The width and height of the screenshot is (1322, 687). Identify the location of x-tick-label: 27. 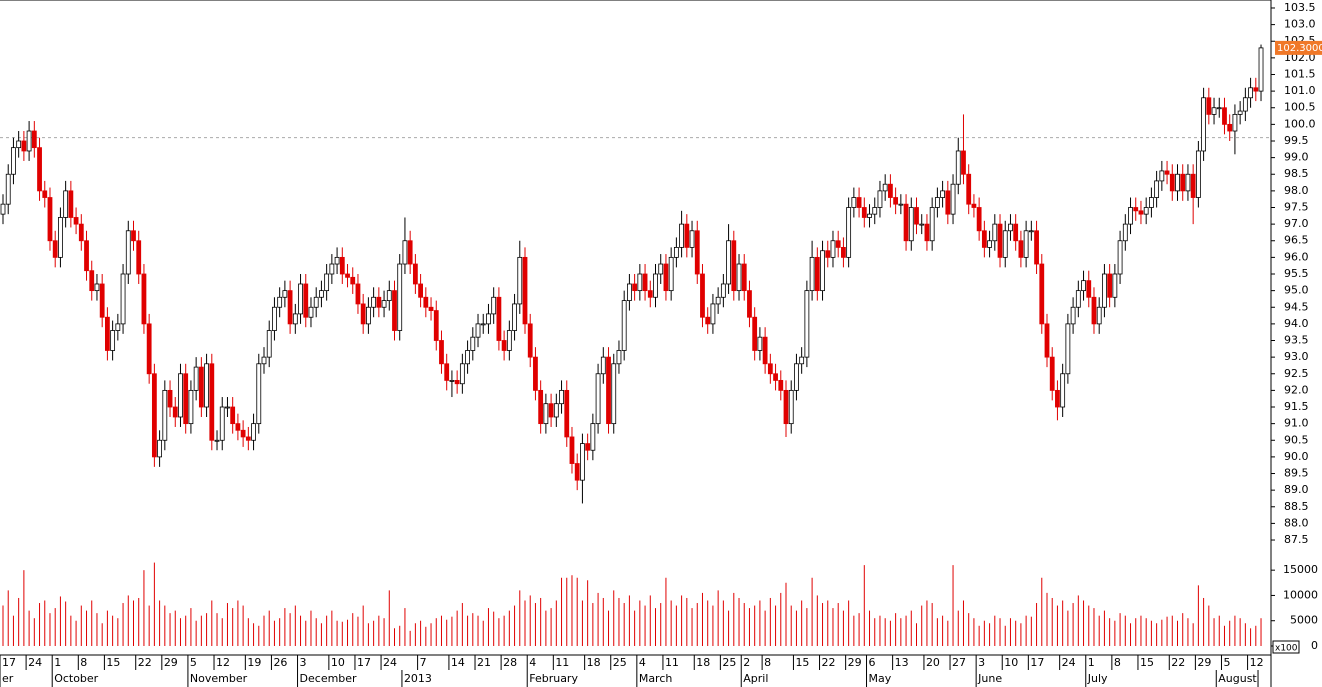
(959, 662).